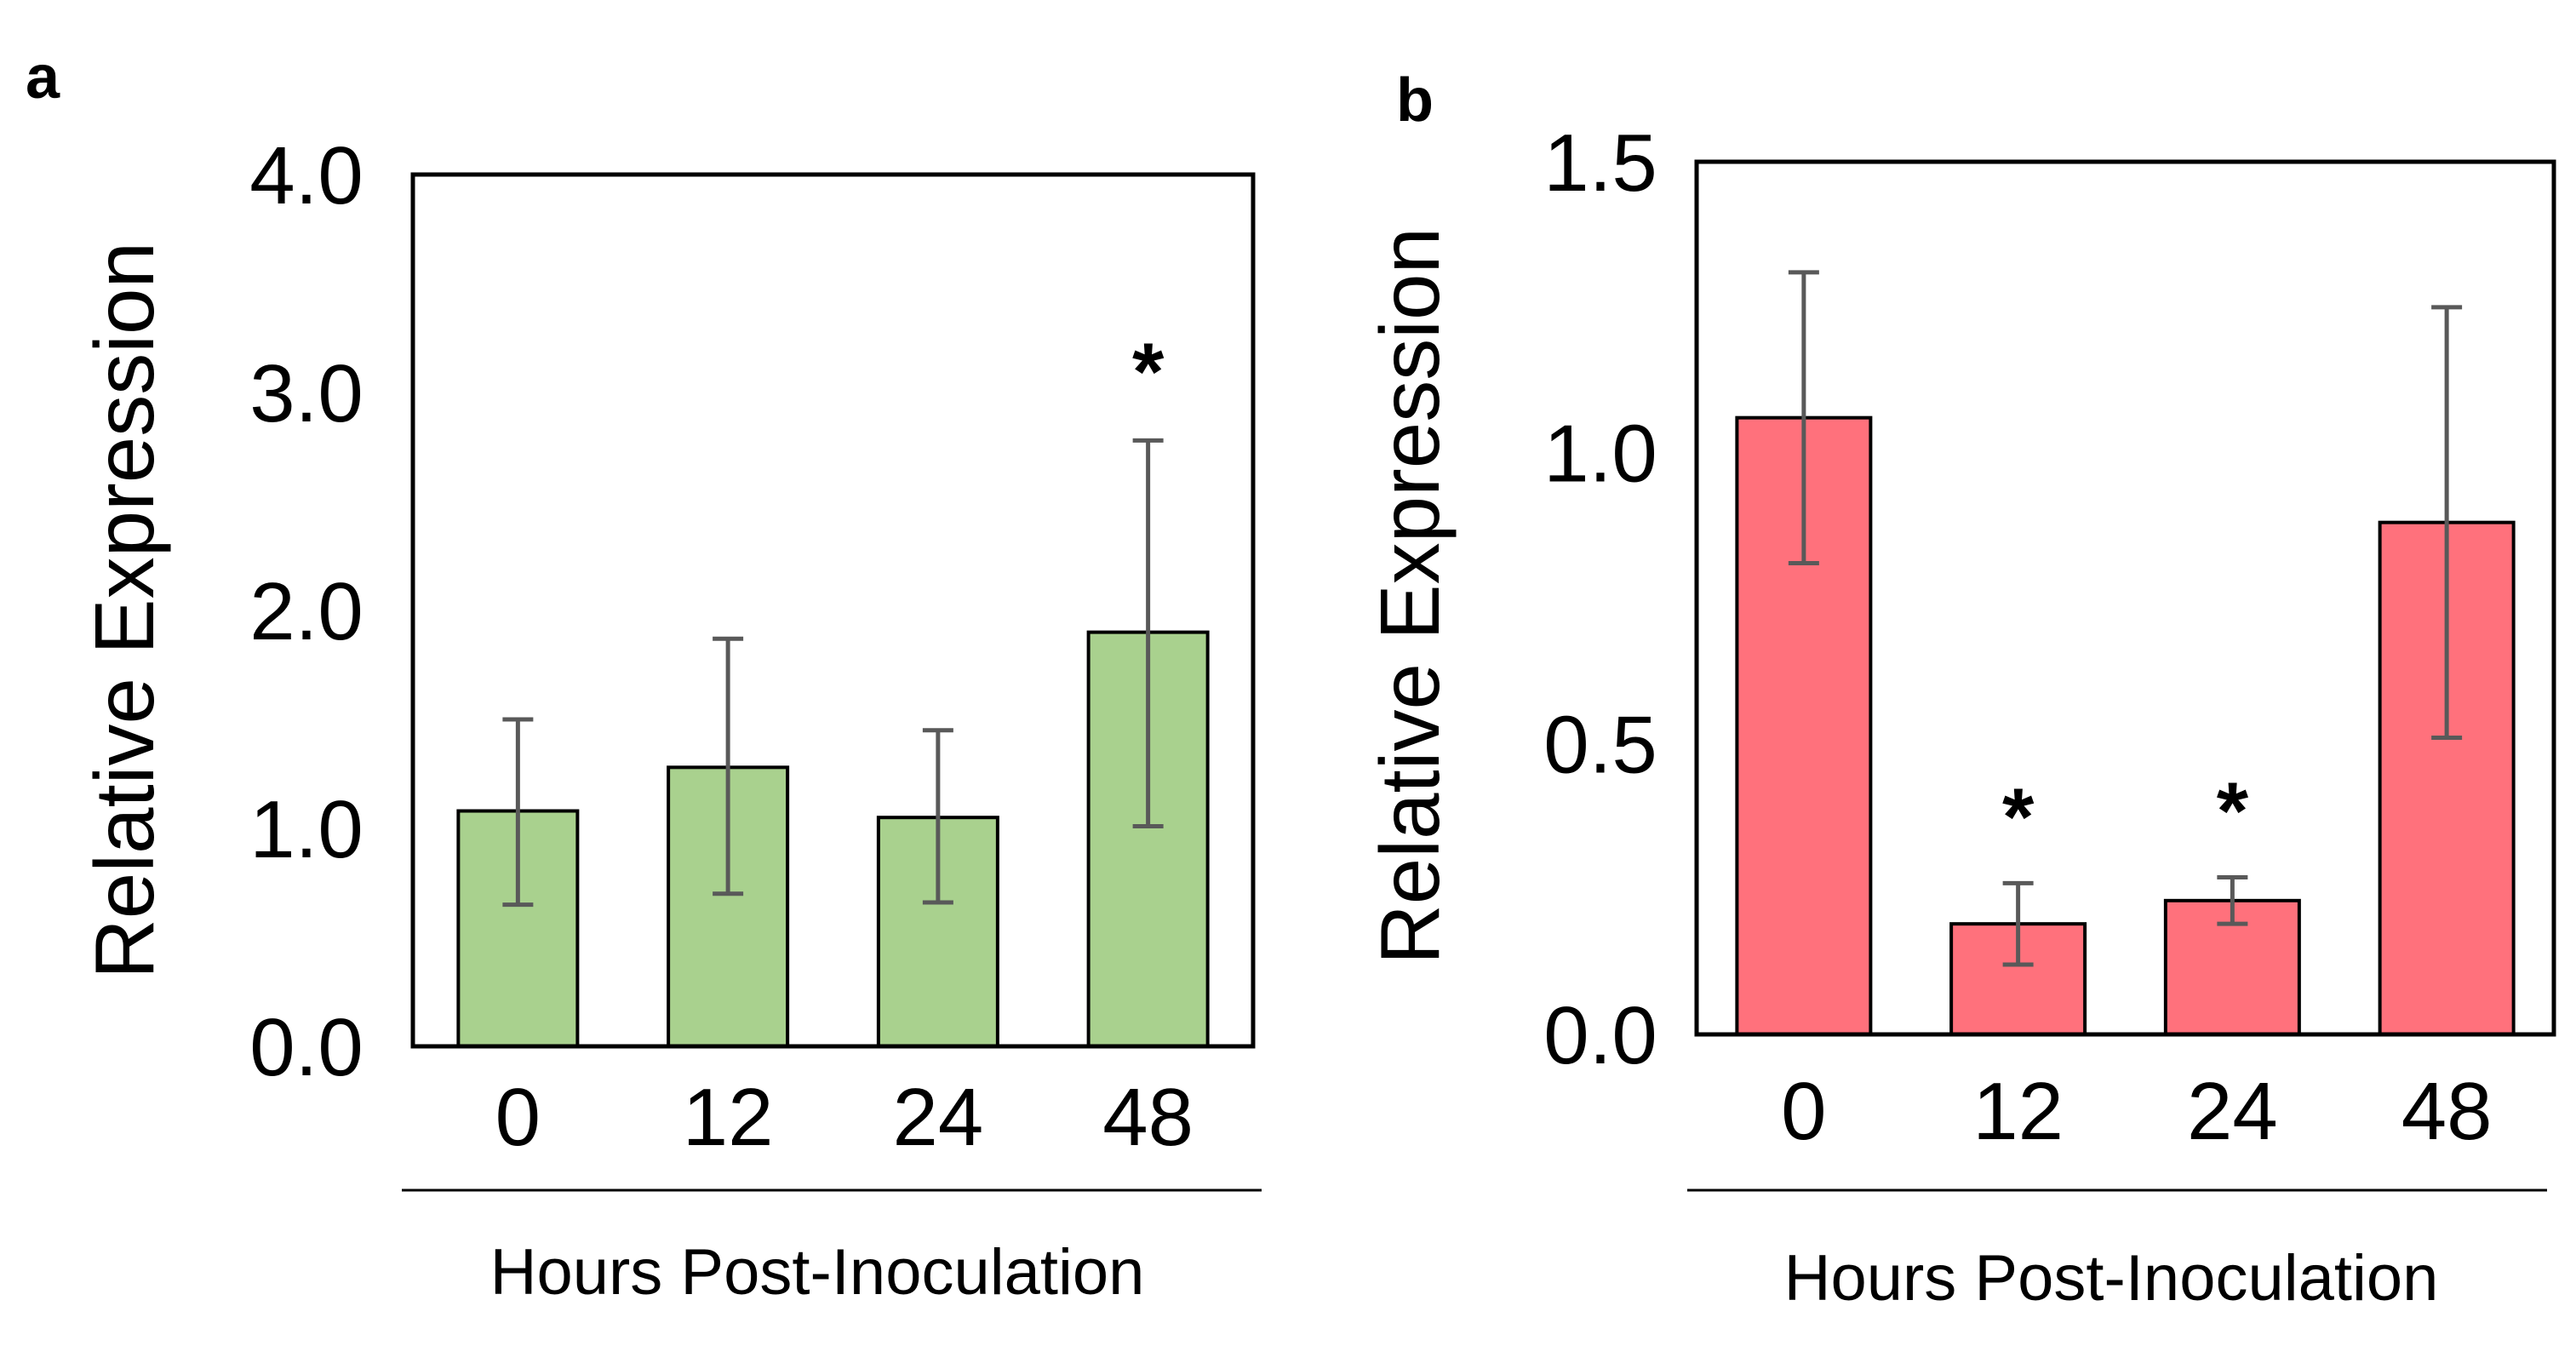 Image resolution: width=2576 pixels, height=1346 pixels. Describe the element at coordinates (1600, 744) in the screenshot. I see `y-tick-label: 0.5` at that location.